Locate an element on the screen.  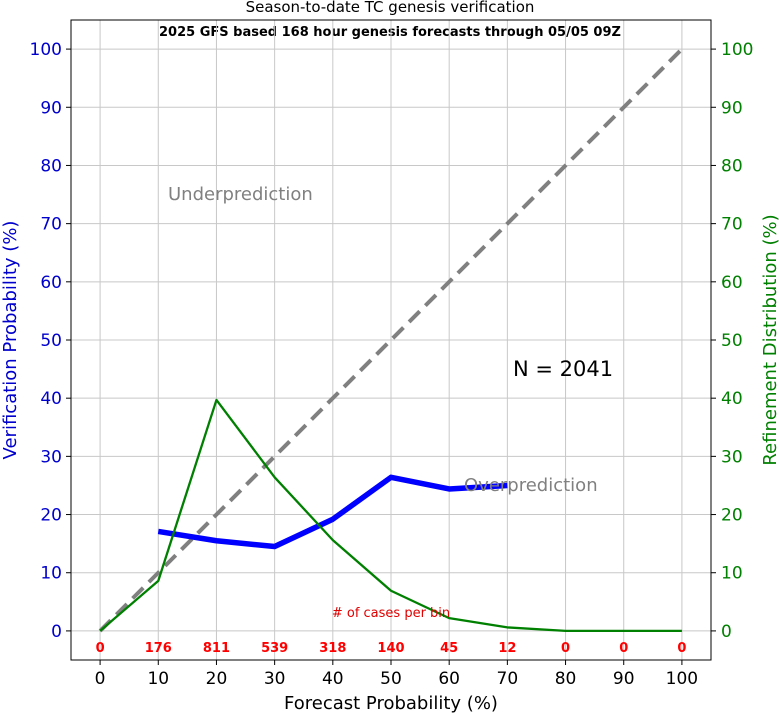
right-y-tick-label: 50 is located at coordinates (732, 341).